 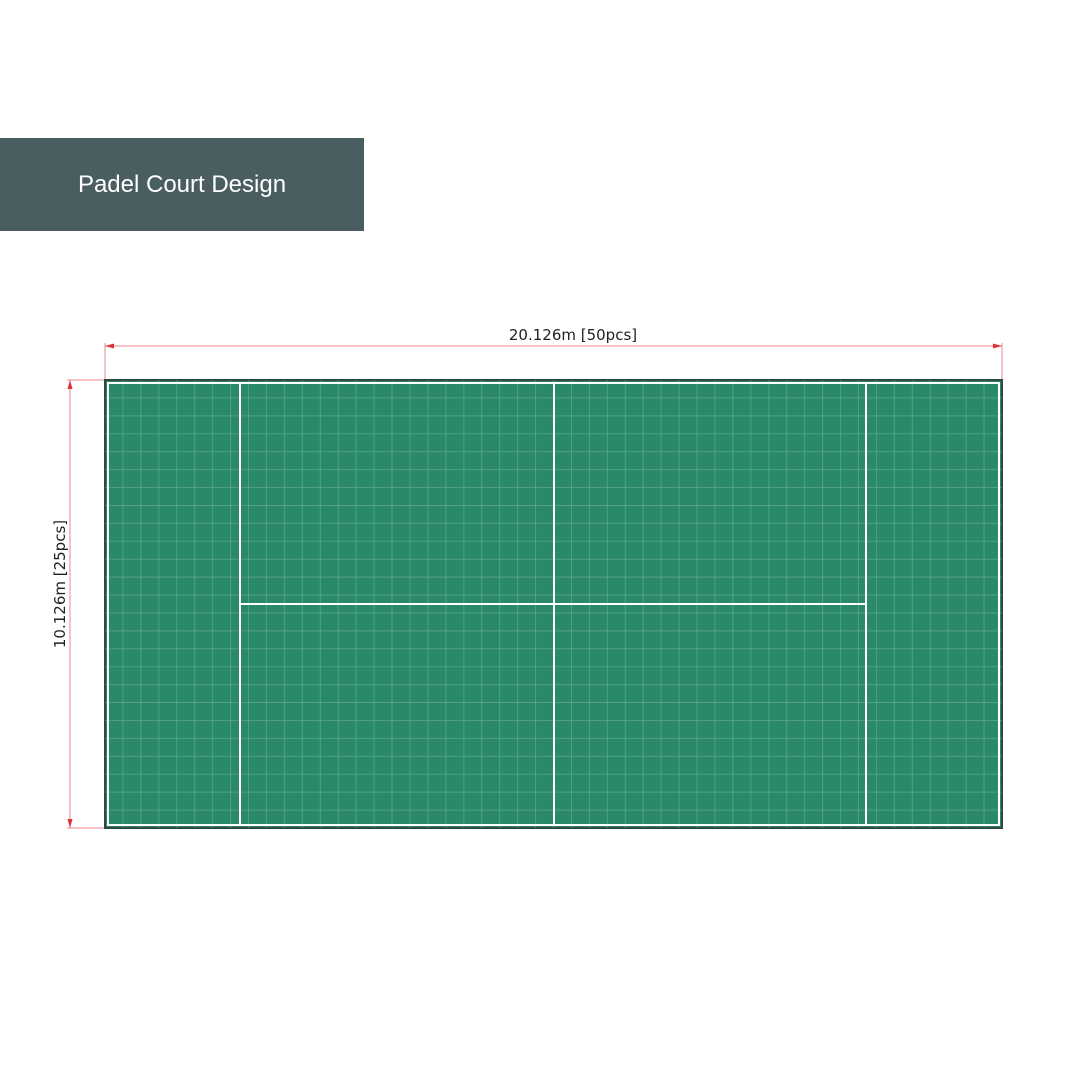 I want to click on title-banner: Padel Court Design, so click(x=182, y=184).